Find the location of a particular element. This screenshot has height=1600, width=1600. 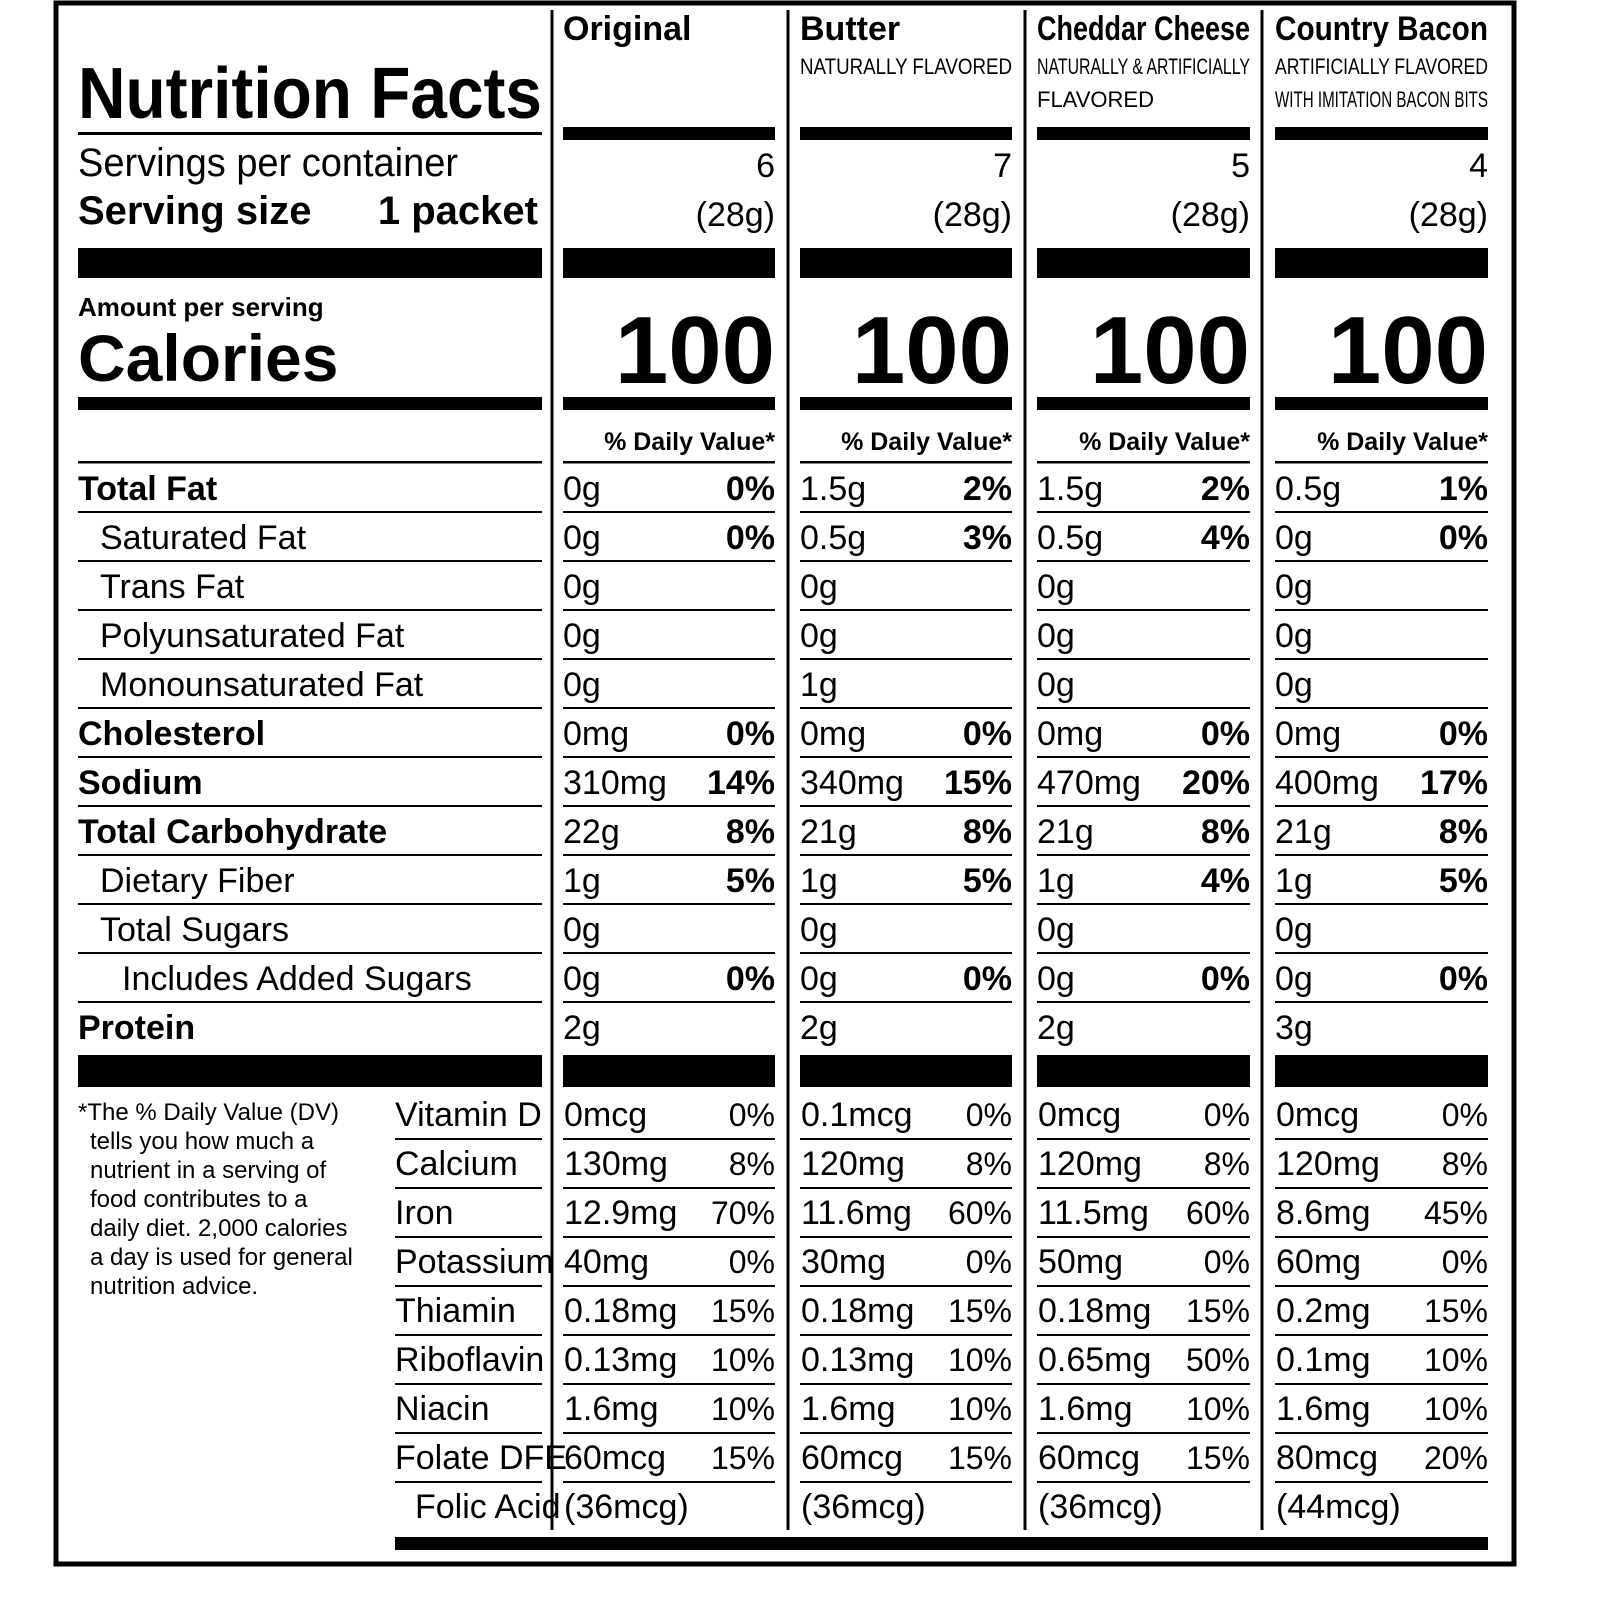

footnote: daily diet. 2,000 calories is located at coordinates (218, 1228).